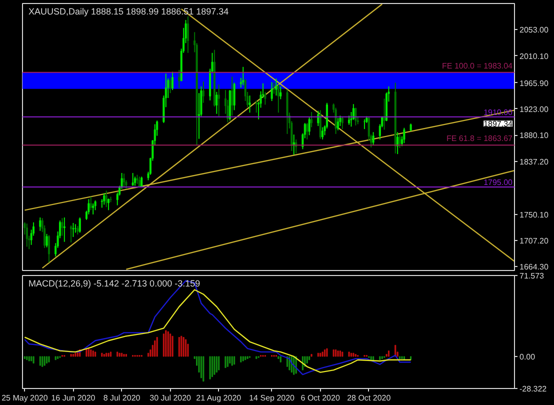  What do you see at coordinates (534, 215) in the screenshot?
I see `y-tick-label: 1750.10` at bounding box center [534, 215].